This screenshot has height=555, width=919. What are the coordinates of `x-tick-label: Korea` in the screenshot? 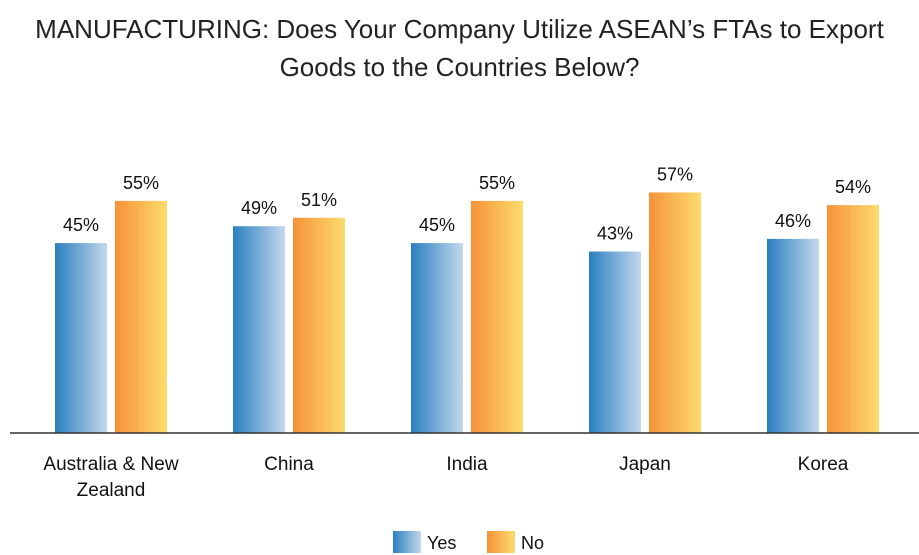 It's located at (823, 464).